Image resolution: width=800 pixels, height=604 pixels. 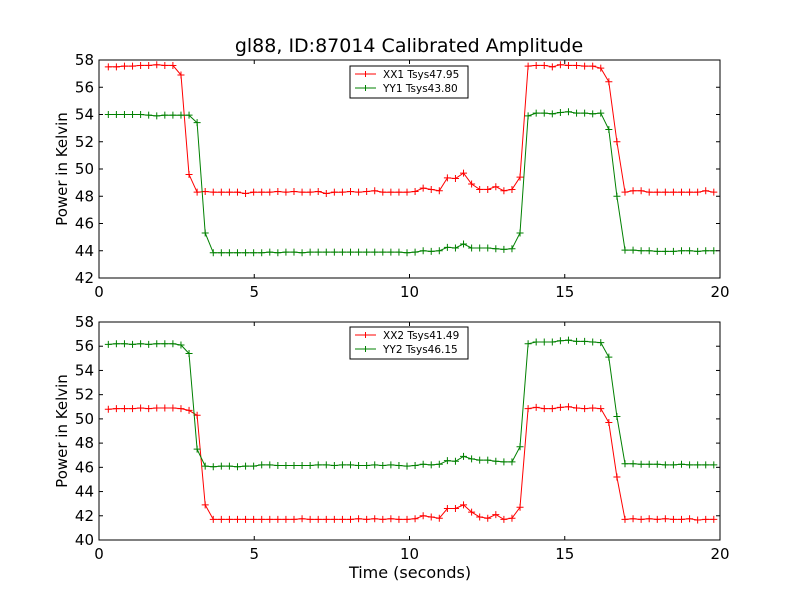 I want to click on legend-label: XX1 Tsys47.95, so click(x=421, y=75).